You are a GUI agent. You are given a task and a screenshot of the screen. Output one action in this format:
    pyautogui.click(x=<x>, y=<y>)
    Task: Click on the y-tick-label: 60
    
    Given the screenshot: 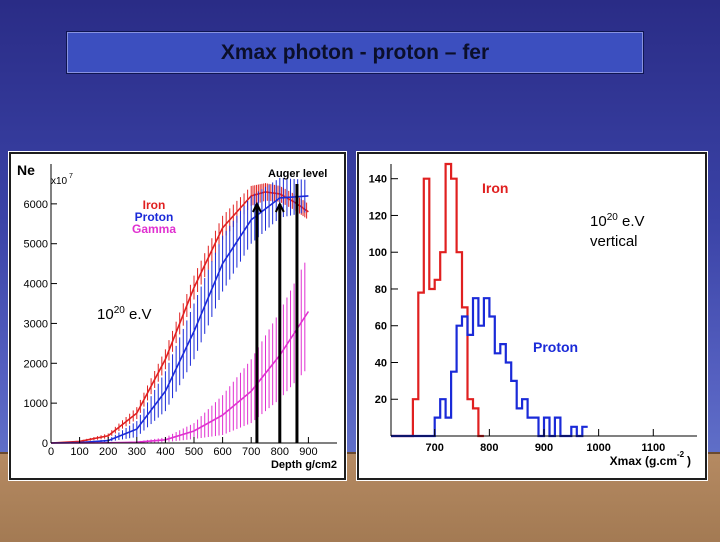 What is the action you would take?
    pyautogui.click(x=381, y=327)
    